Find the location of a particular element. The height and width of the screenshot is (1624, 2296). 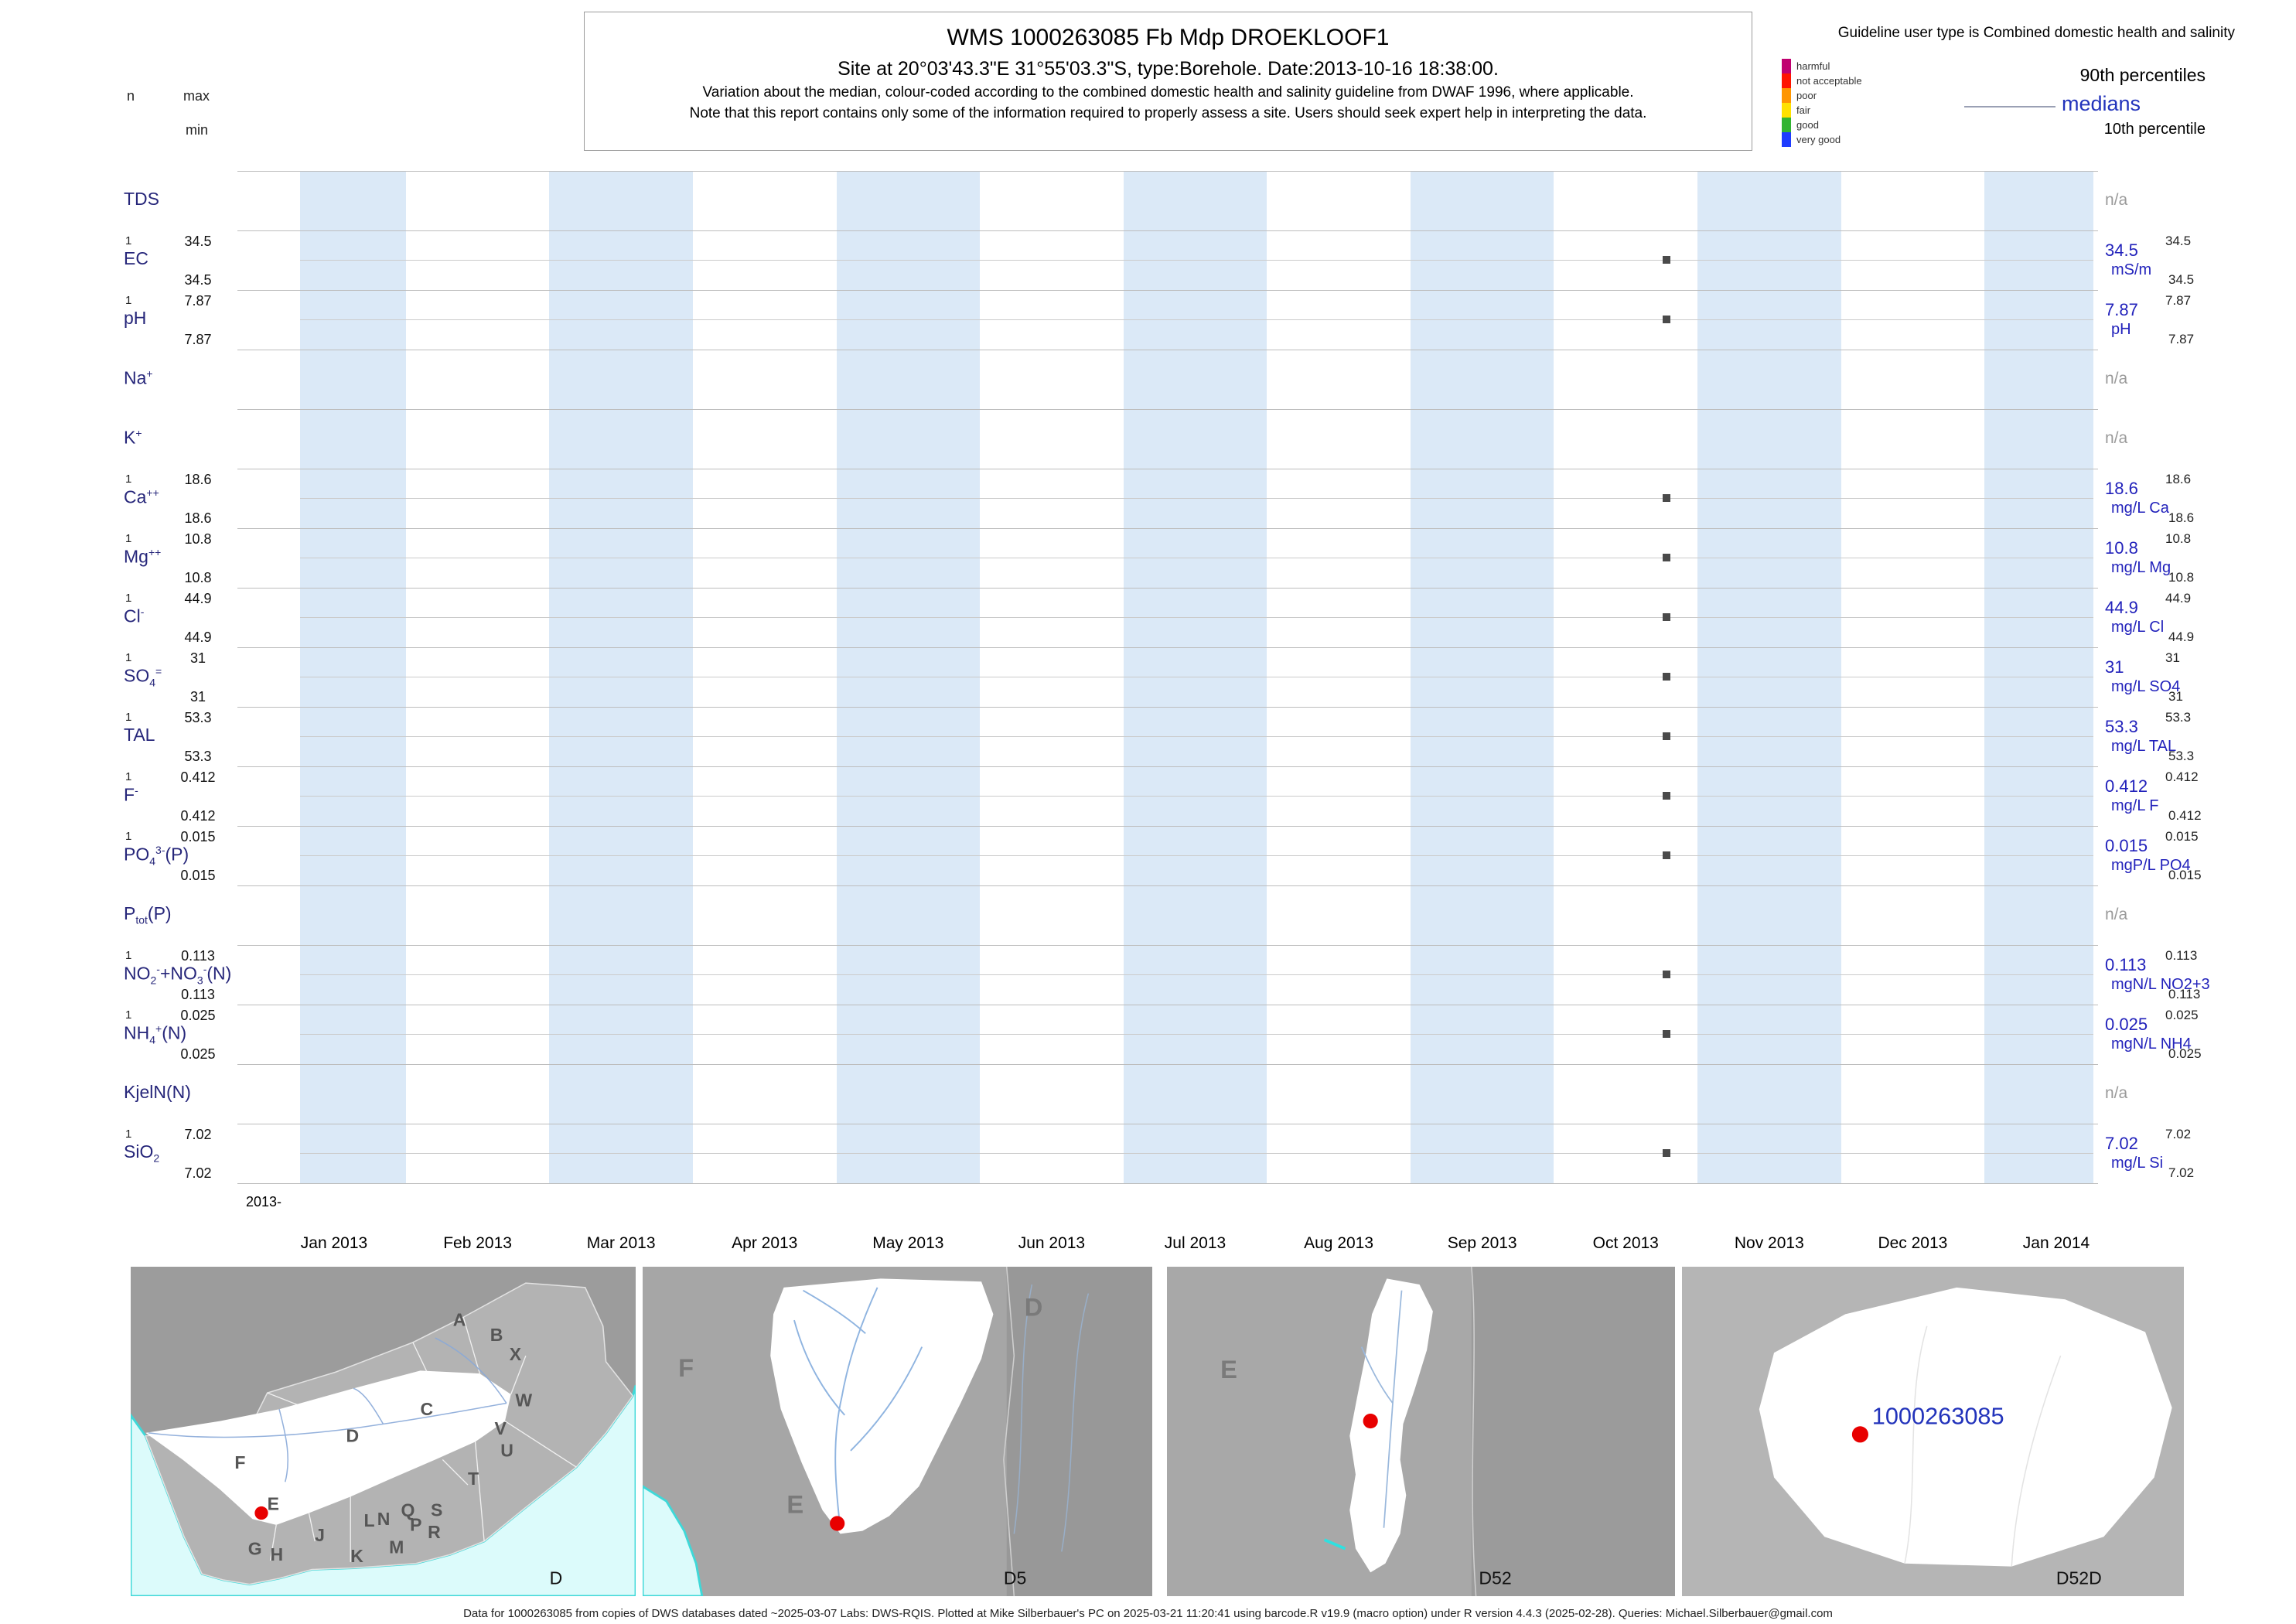

country-drainage-map: A BX C W D VU T SQR N P LM K J HG E F D is located at coordinates (383, 1431).